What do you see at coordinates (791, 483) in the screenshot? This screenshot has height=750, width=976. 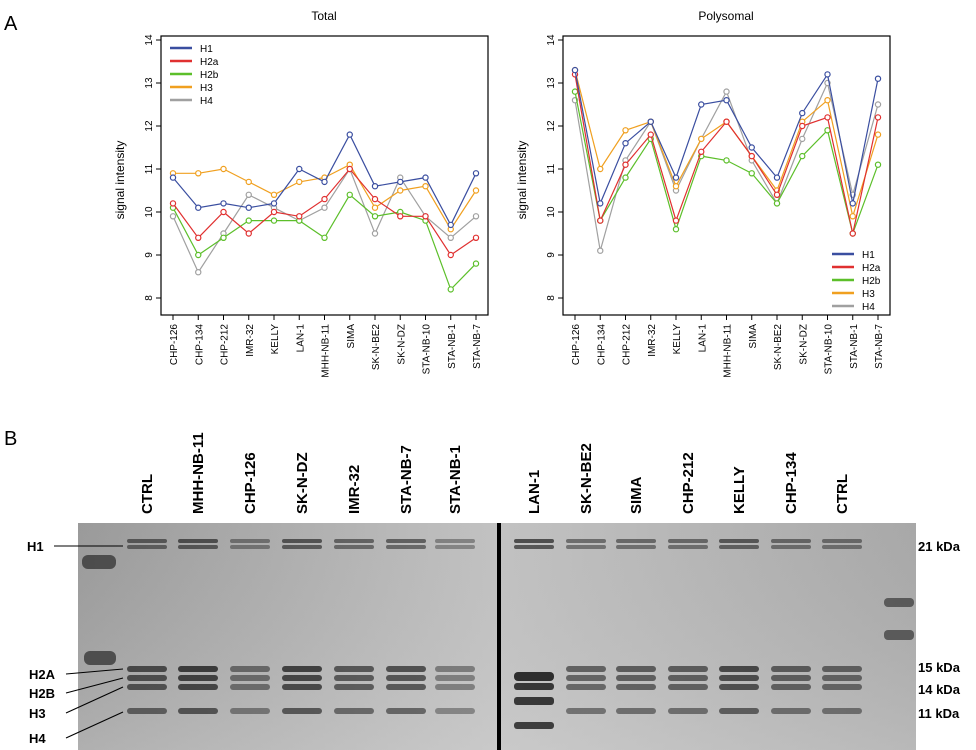 I see `lane-label: CHP-134` at bounding box center [791, 483].